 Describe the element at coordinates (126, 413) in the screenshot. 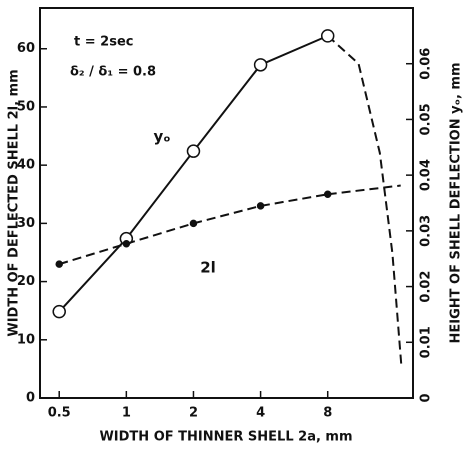

I see `x-tick-label: 1` at that location.